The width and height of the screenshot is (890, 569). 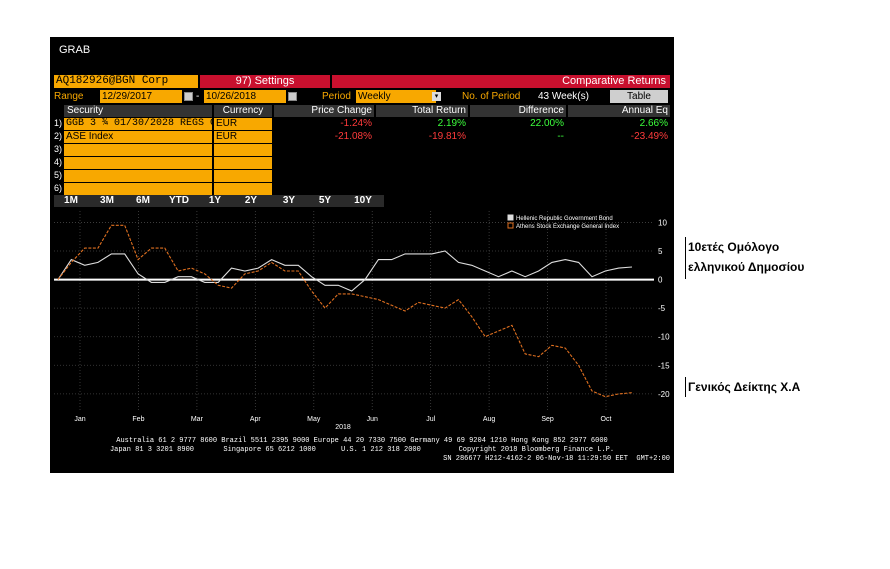 I want to click on x-year-label: 2018, so click(x=343, y=427).